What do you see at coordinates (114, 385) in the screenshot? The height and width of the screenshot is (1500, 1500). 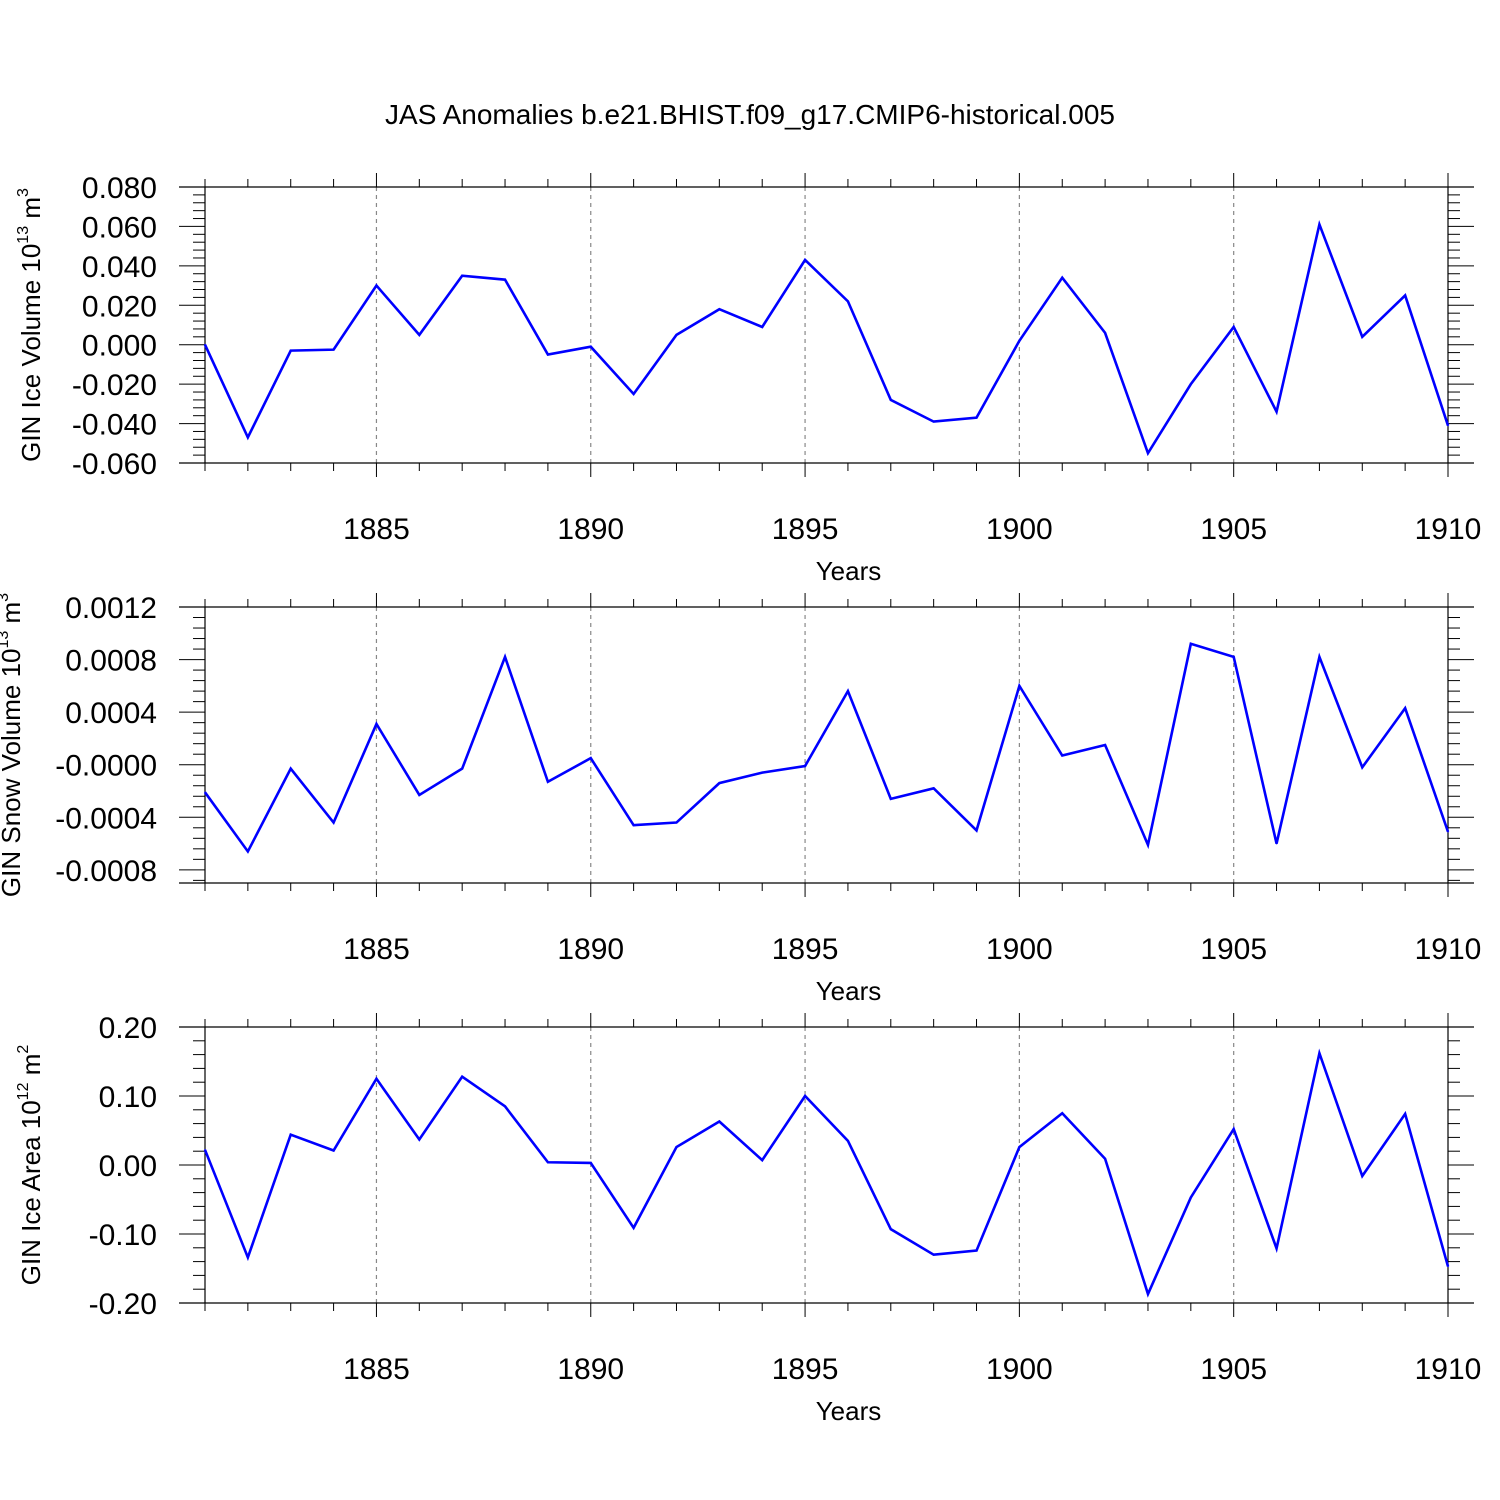 I see `y-tick-label: -0.020` at bounding box center [114, 385].